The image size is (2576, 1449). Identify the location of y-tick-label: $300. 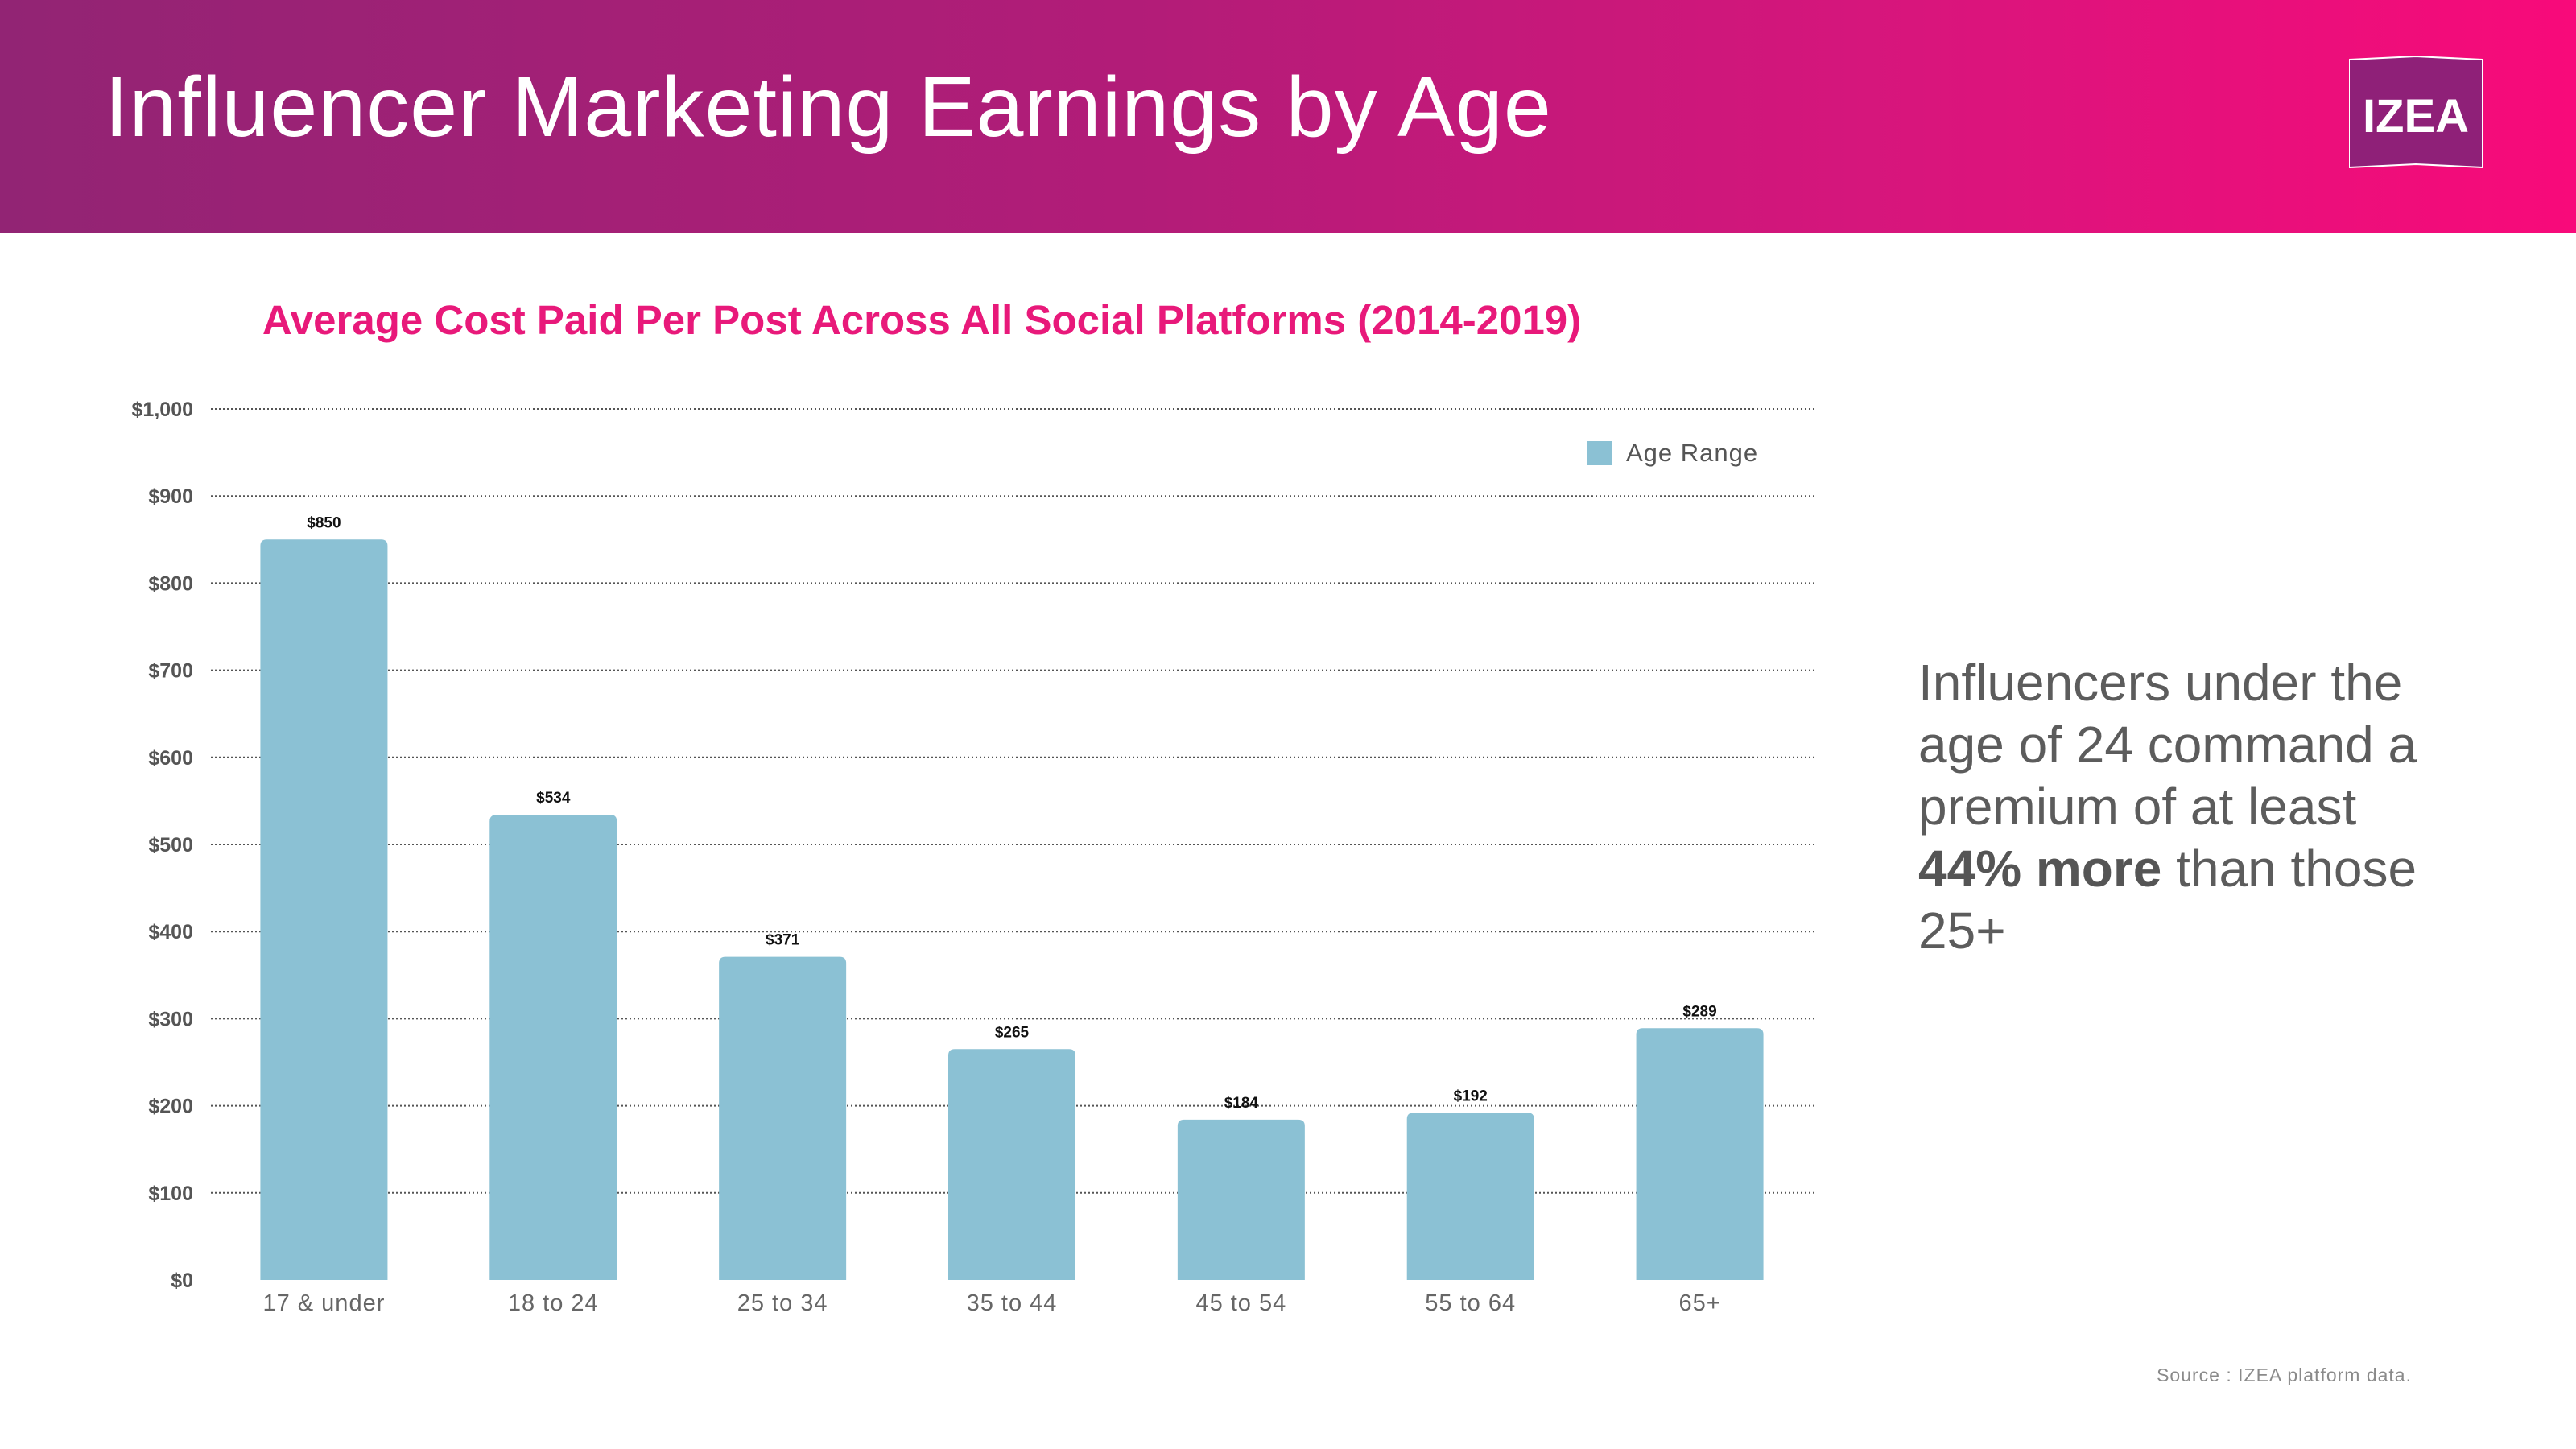
(170, 1019).